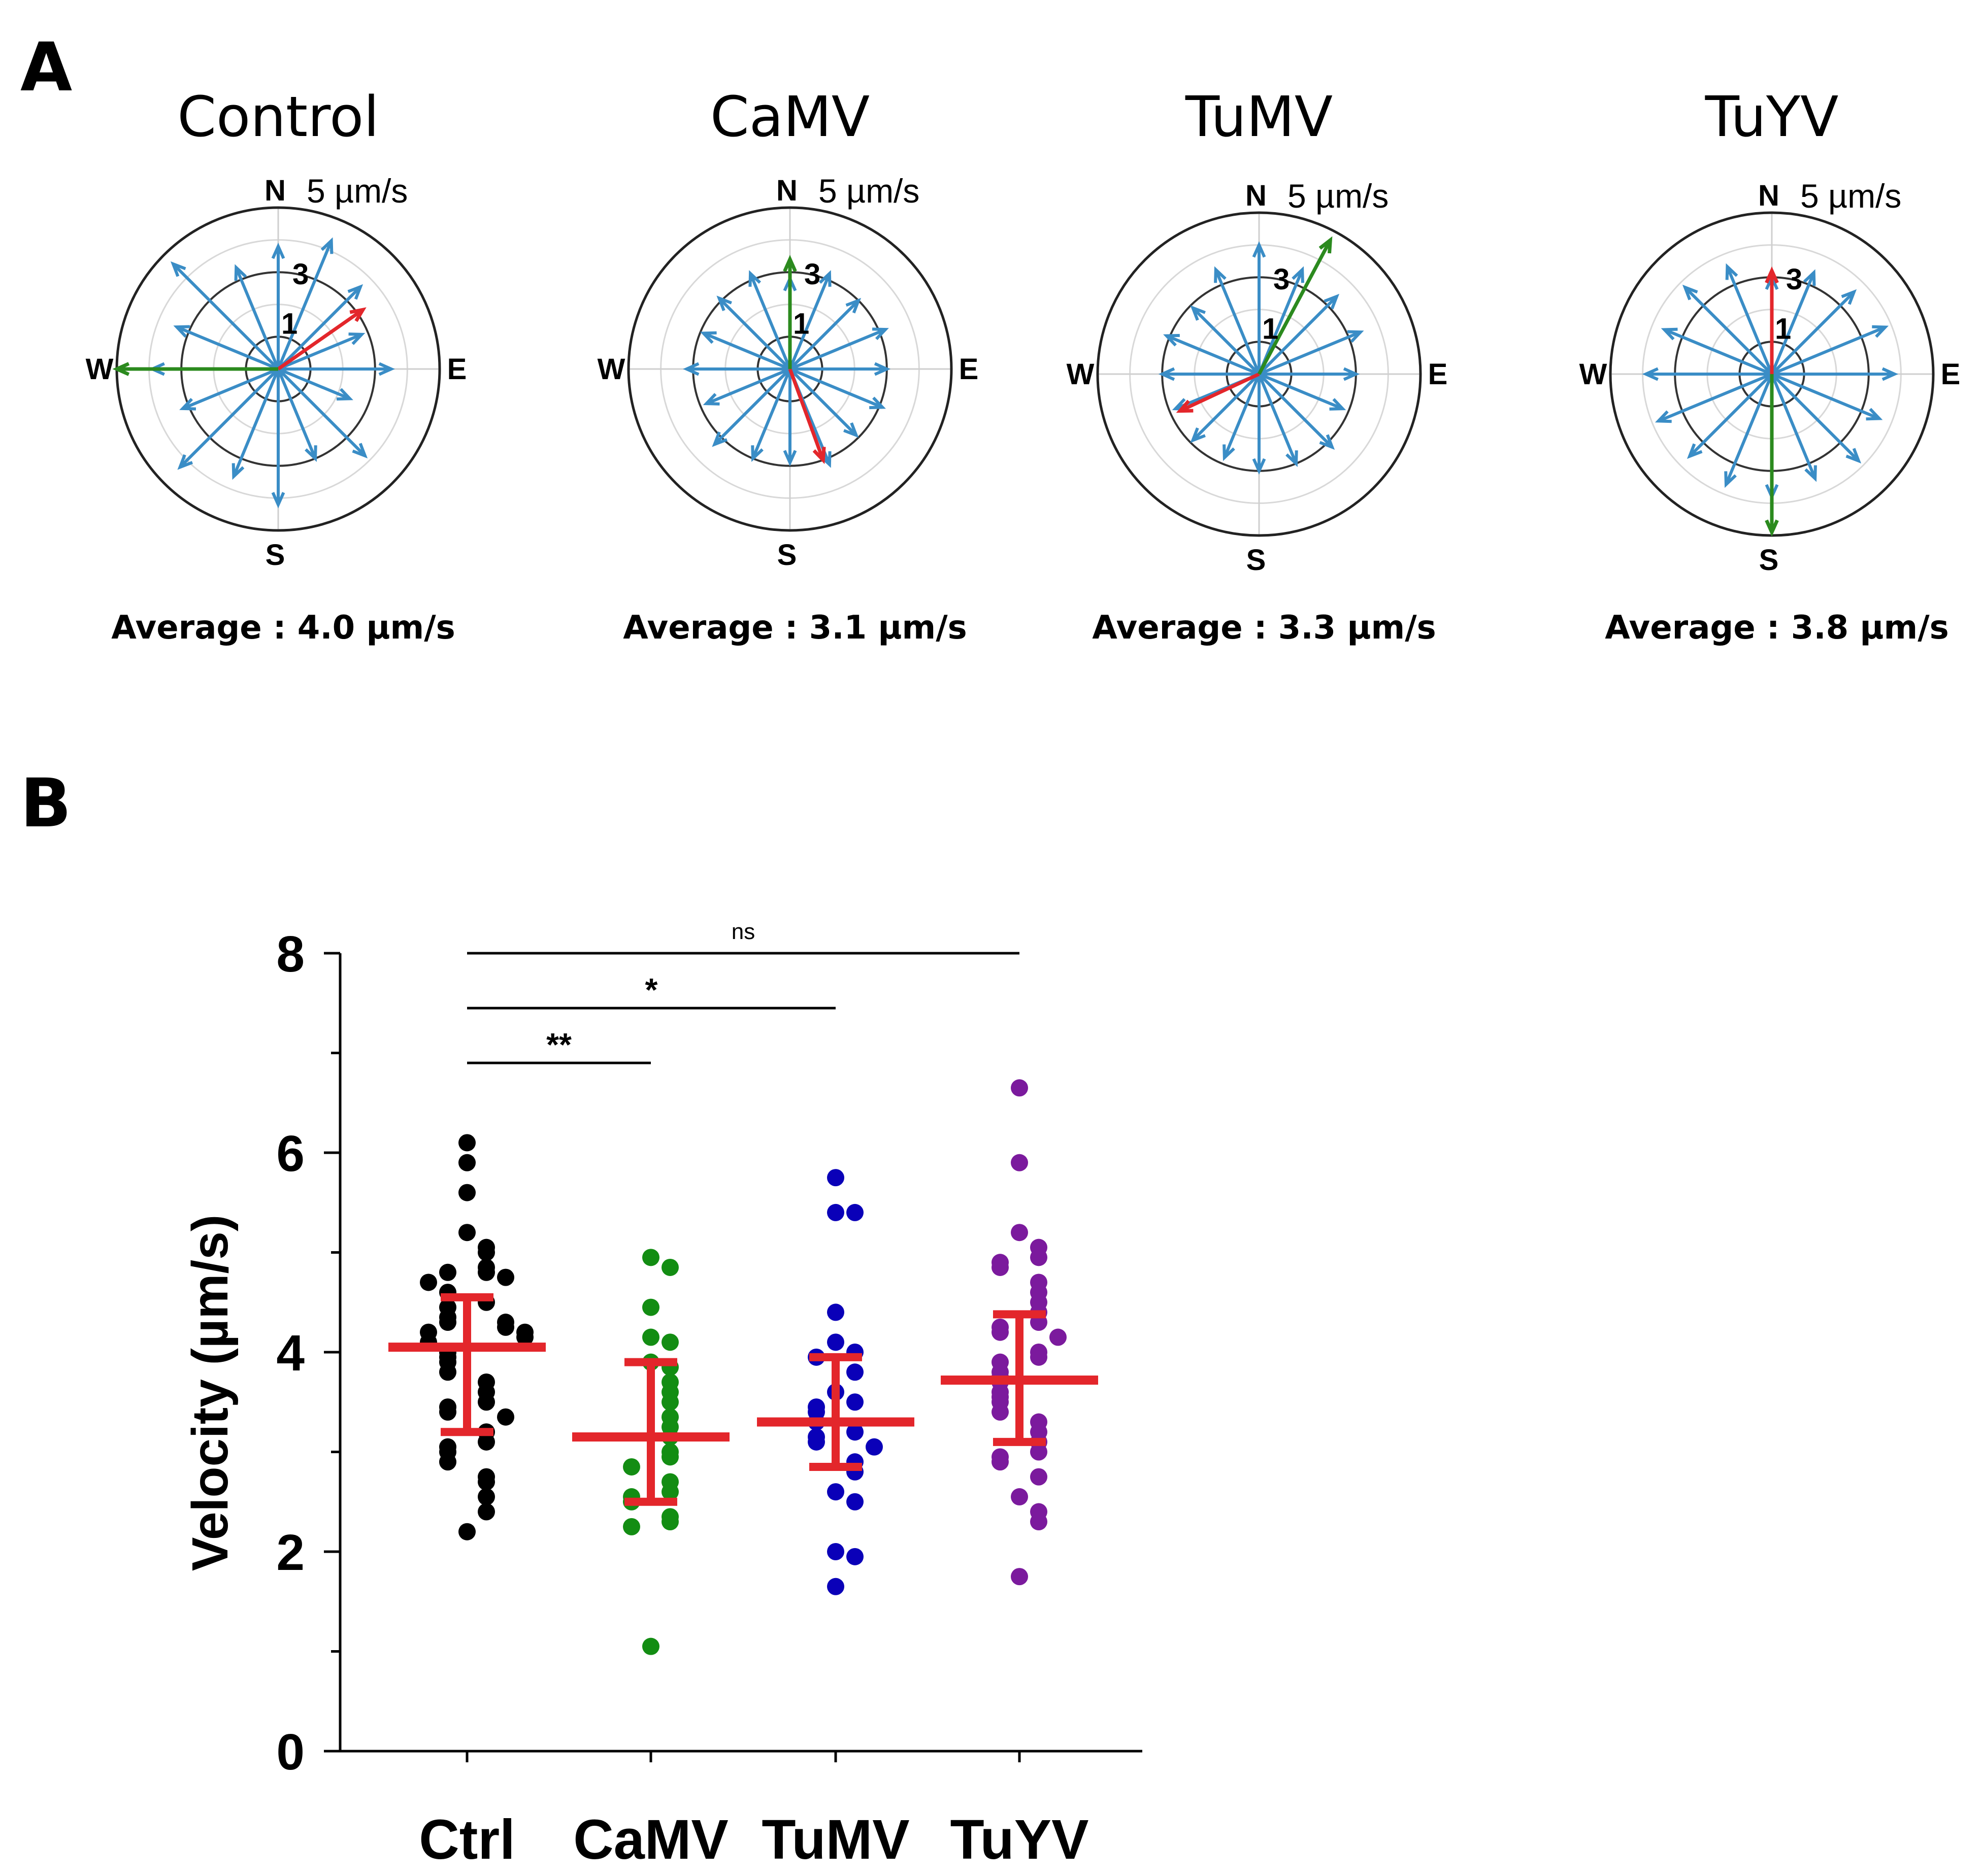 The width and height of the screenshot is (1982, 1876). What do you see at coordinates (46, 67) in the screenshot?
I see `panel-a-letter: A` at bounding box center [46, 67].